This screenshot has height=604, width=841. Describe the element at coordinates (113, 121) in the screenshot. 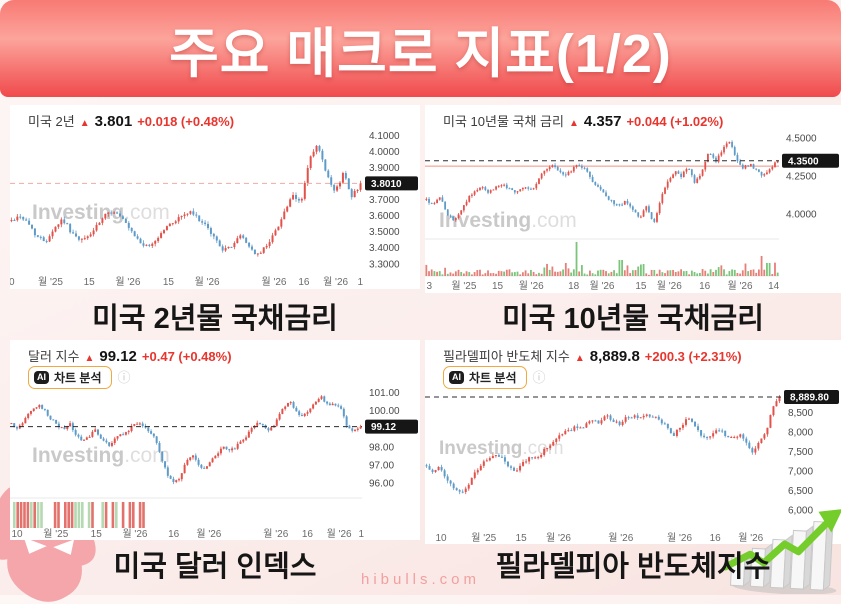

I see `last-price: 3.801` at that location.